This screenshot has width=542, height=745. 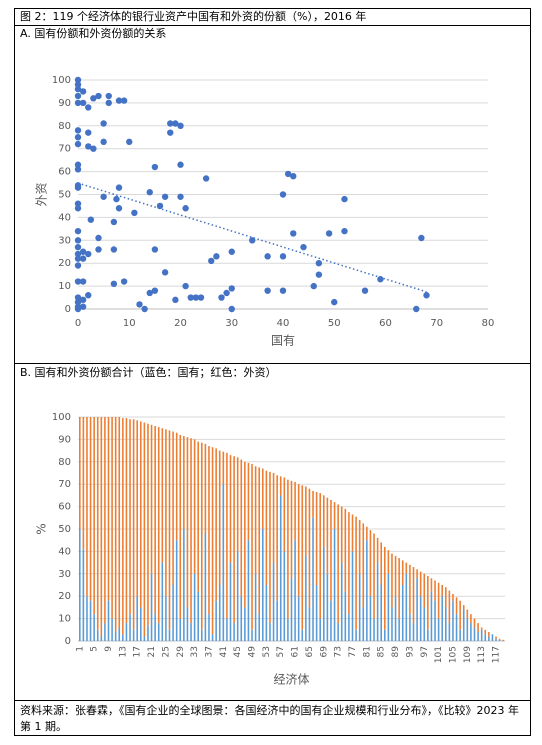 What do you see at coordinates (291, 679) in the screenshot?
I see `x-axis-label: 经济体` at bounding box center [291, 679].